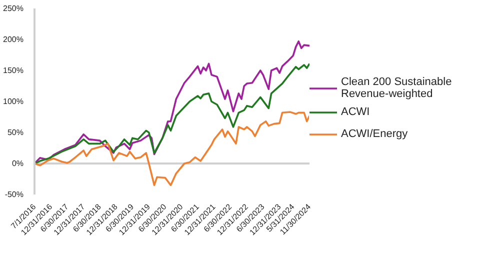  What do you see at coordinates (374, 134) in the screenshot?
I see `legend-label: ACWI/Energy` at bounding box center [374, 134].